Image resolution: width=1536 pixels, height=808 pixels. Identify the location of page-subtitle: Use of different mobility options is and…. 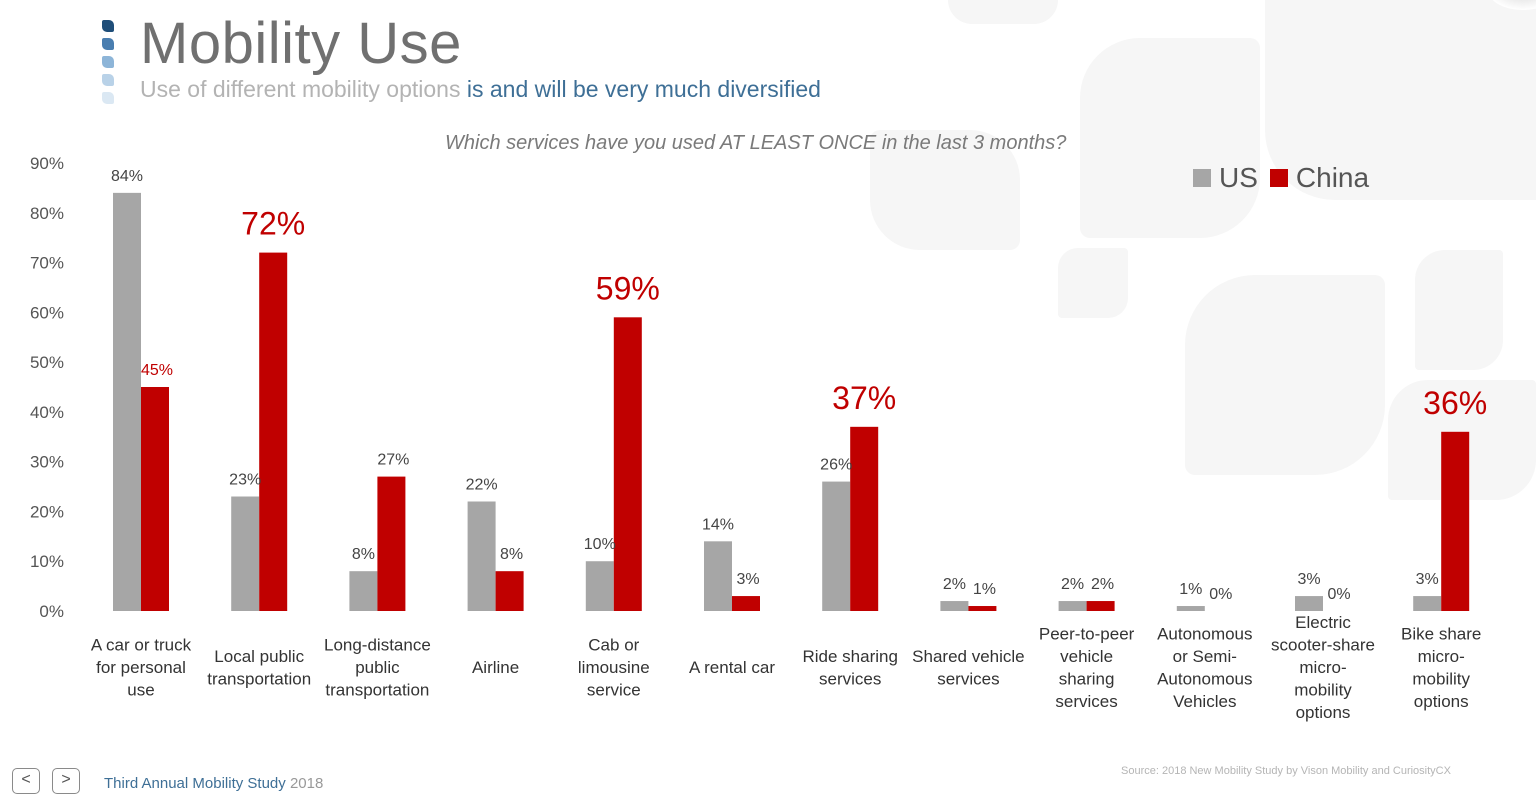
(480, 89).